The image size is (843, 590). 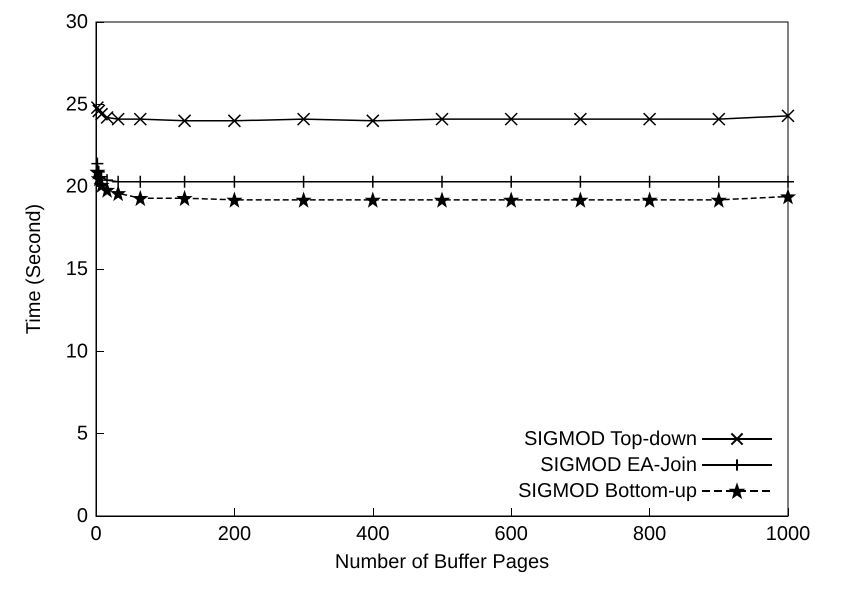 I want to click on x-tick-label: 0, so click(x=96, y=534).